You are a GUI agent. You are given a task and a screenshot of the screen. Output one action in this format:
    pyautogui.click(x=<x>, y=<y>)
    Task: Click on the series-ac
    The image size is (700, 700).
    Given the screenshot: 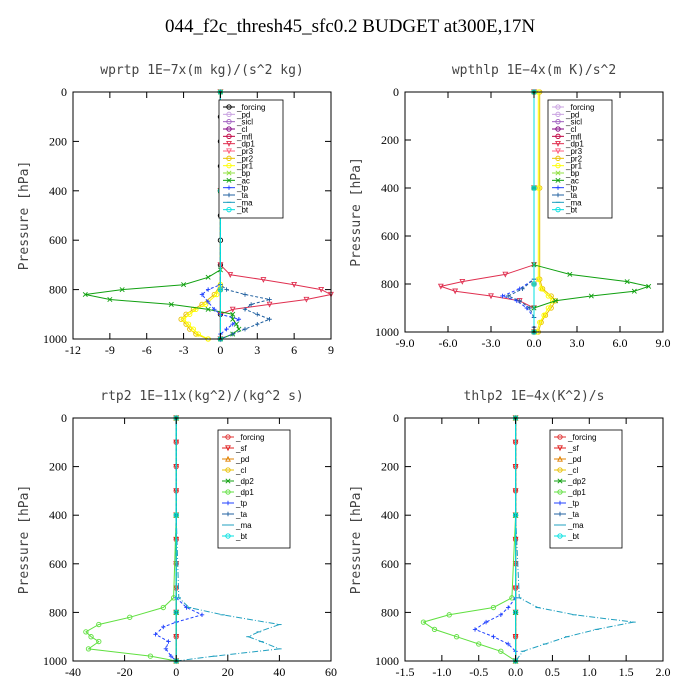 What is the action you would take?
    pyautogui.click(x=162, y=215)
    